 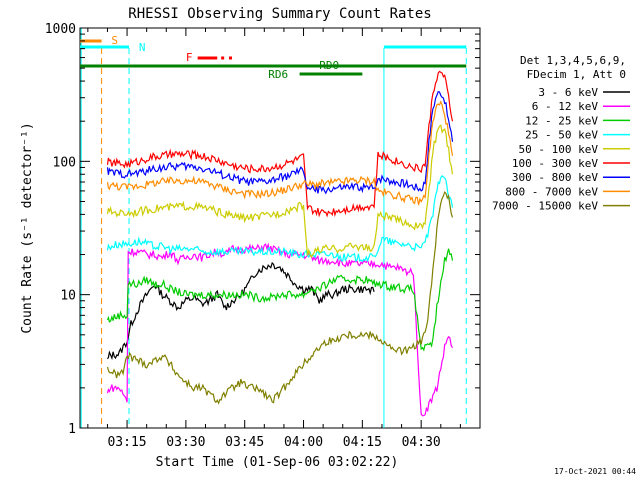 What do you see at coordinates (545, 206) in the screenshot?
I see `legend-entry-label: 7000 - 15000 keV` at bounding box center [545, 206].